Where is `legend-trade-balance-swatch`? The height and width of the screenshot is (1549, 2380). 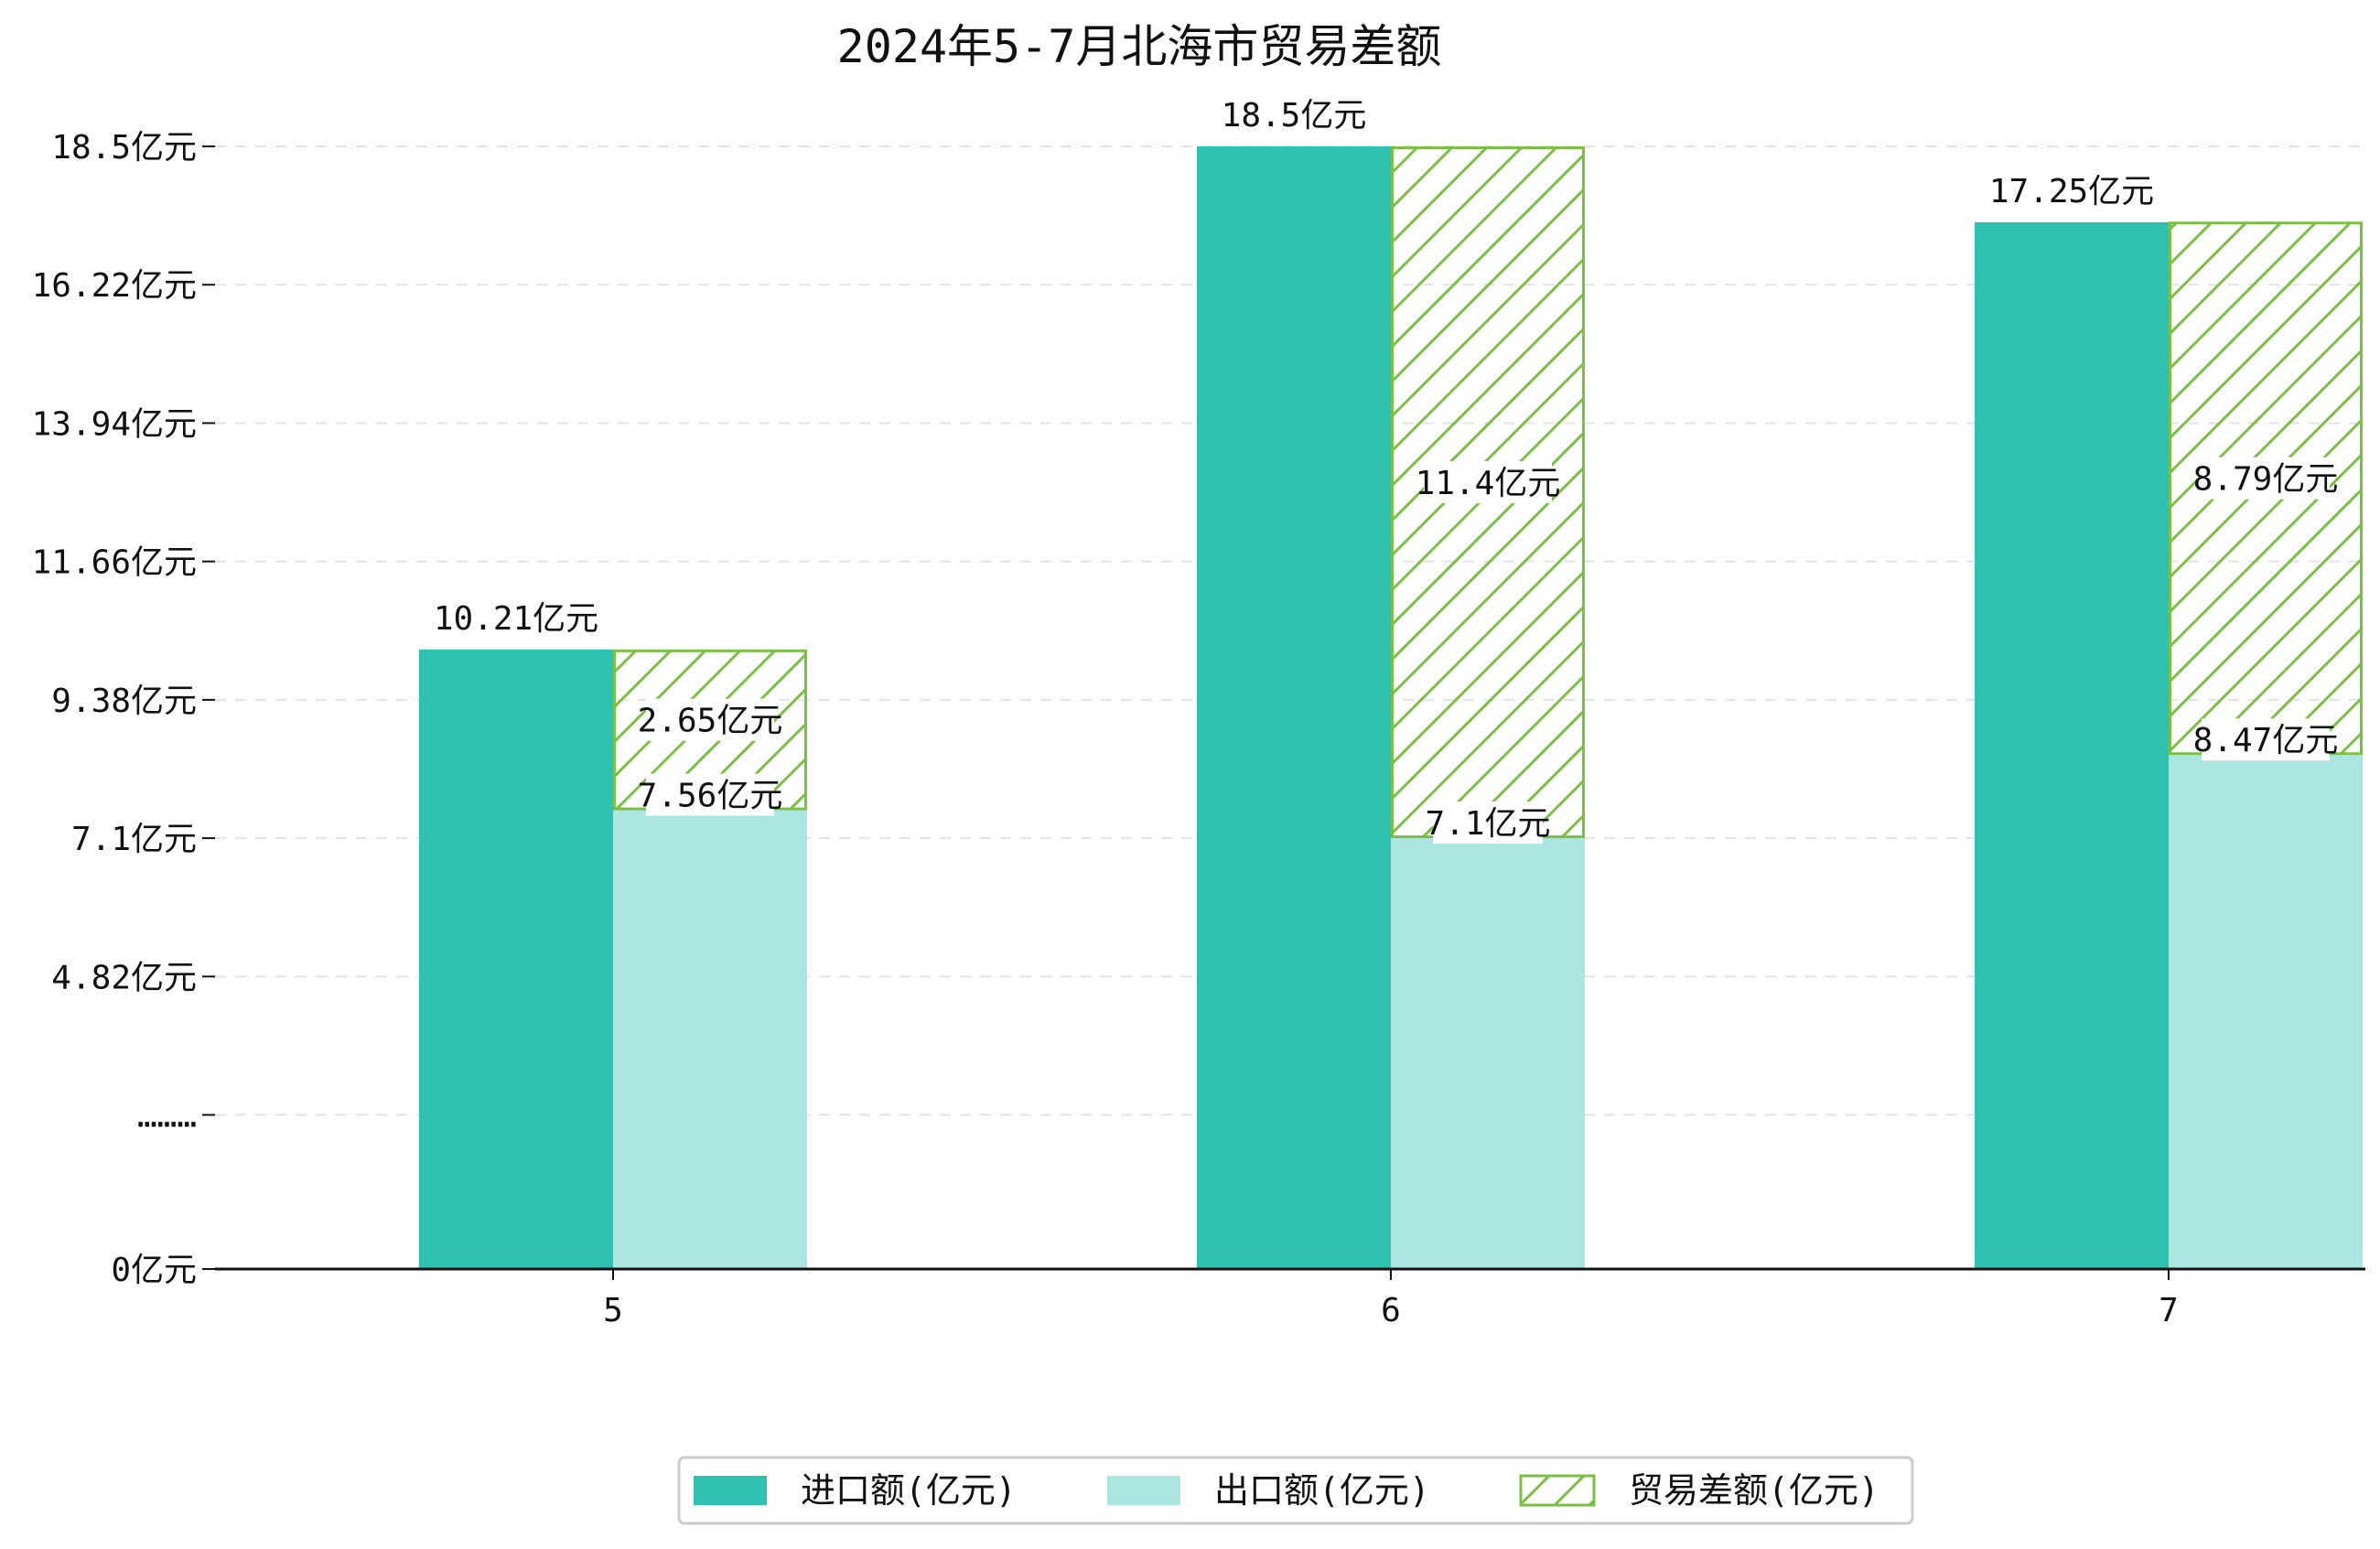 legend-trade-balance-swatch is located at coordinates (1557, 1490).